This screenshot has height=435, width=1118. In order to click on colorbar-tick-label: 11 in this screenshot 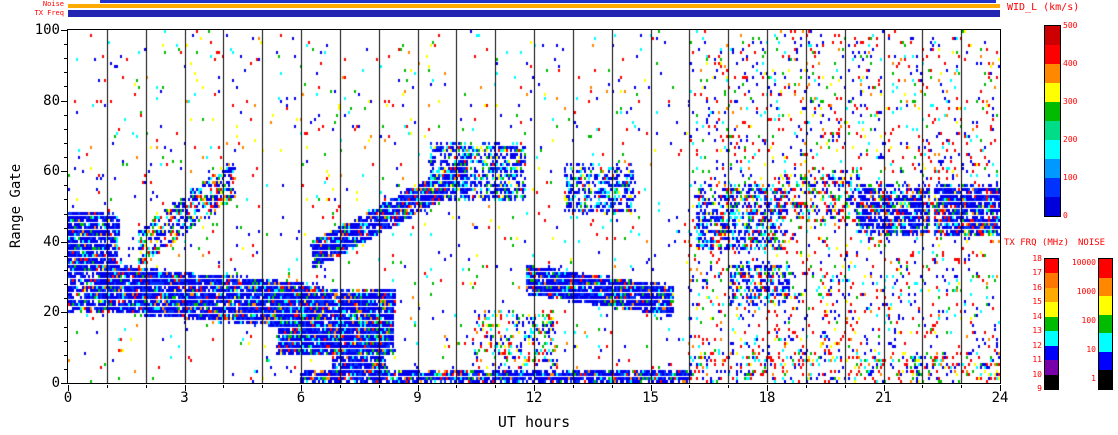, I will do `click(1037, 360)`.